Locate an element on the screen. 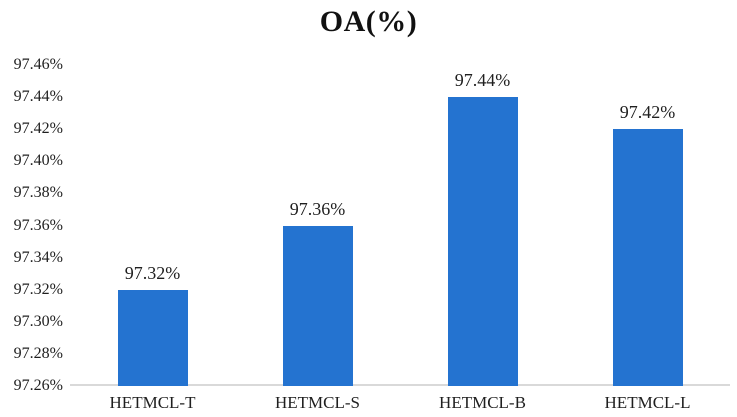  bar-value-label: 97.44% is located at coordinates (482, 80).